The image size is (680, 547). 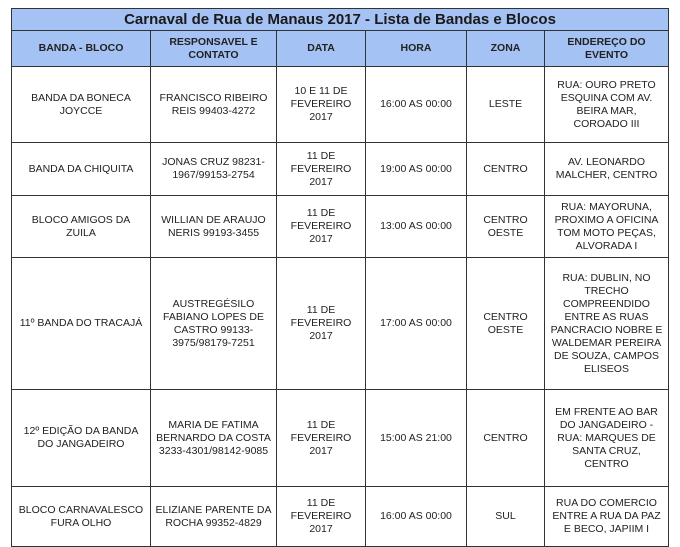 I want to click on cell-responsavel: JONAS CRUZ 98231-1967/99153-2754, so click(x=213, y=169).